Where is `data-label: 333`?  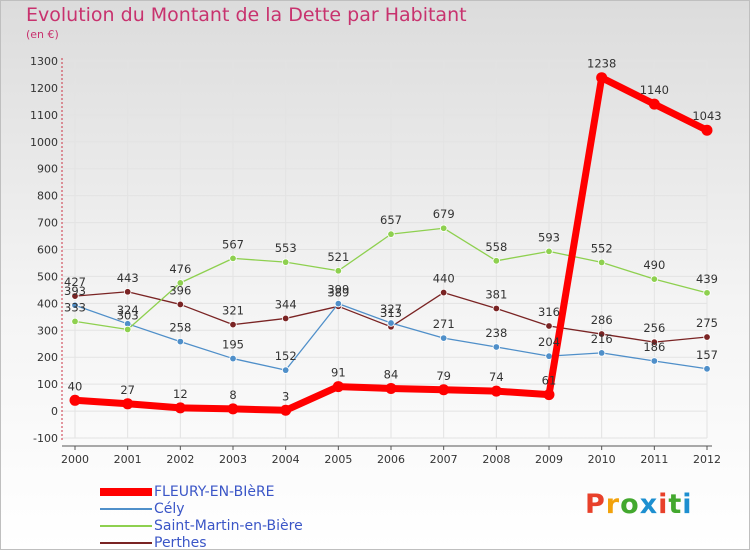 data-label: 333 is located at coordinates (75, 307).